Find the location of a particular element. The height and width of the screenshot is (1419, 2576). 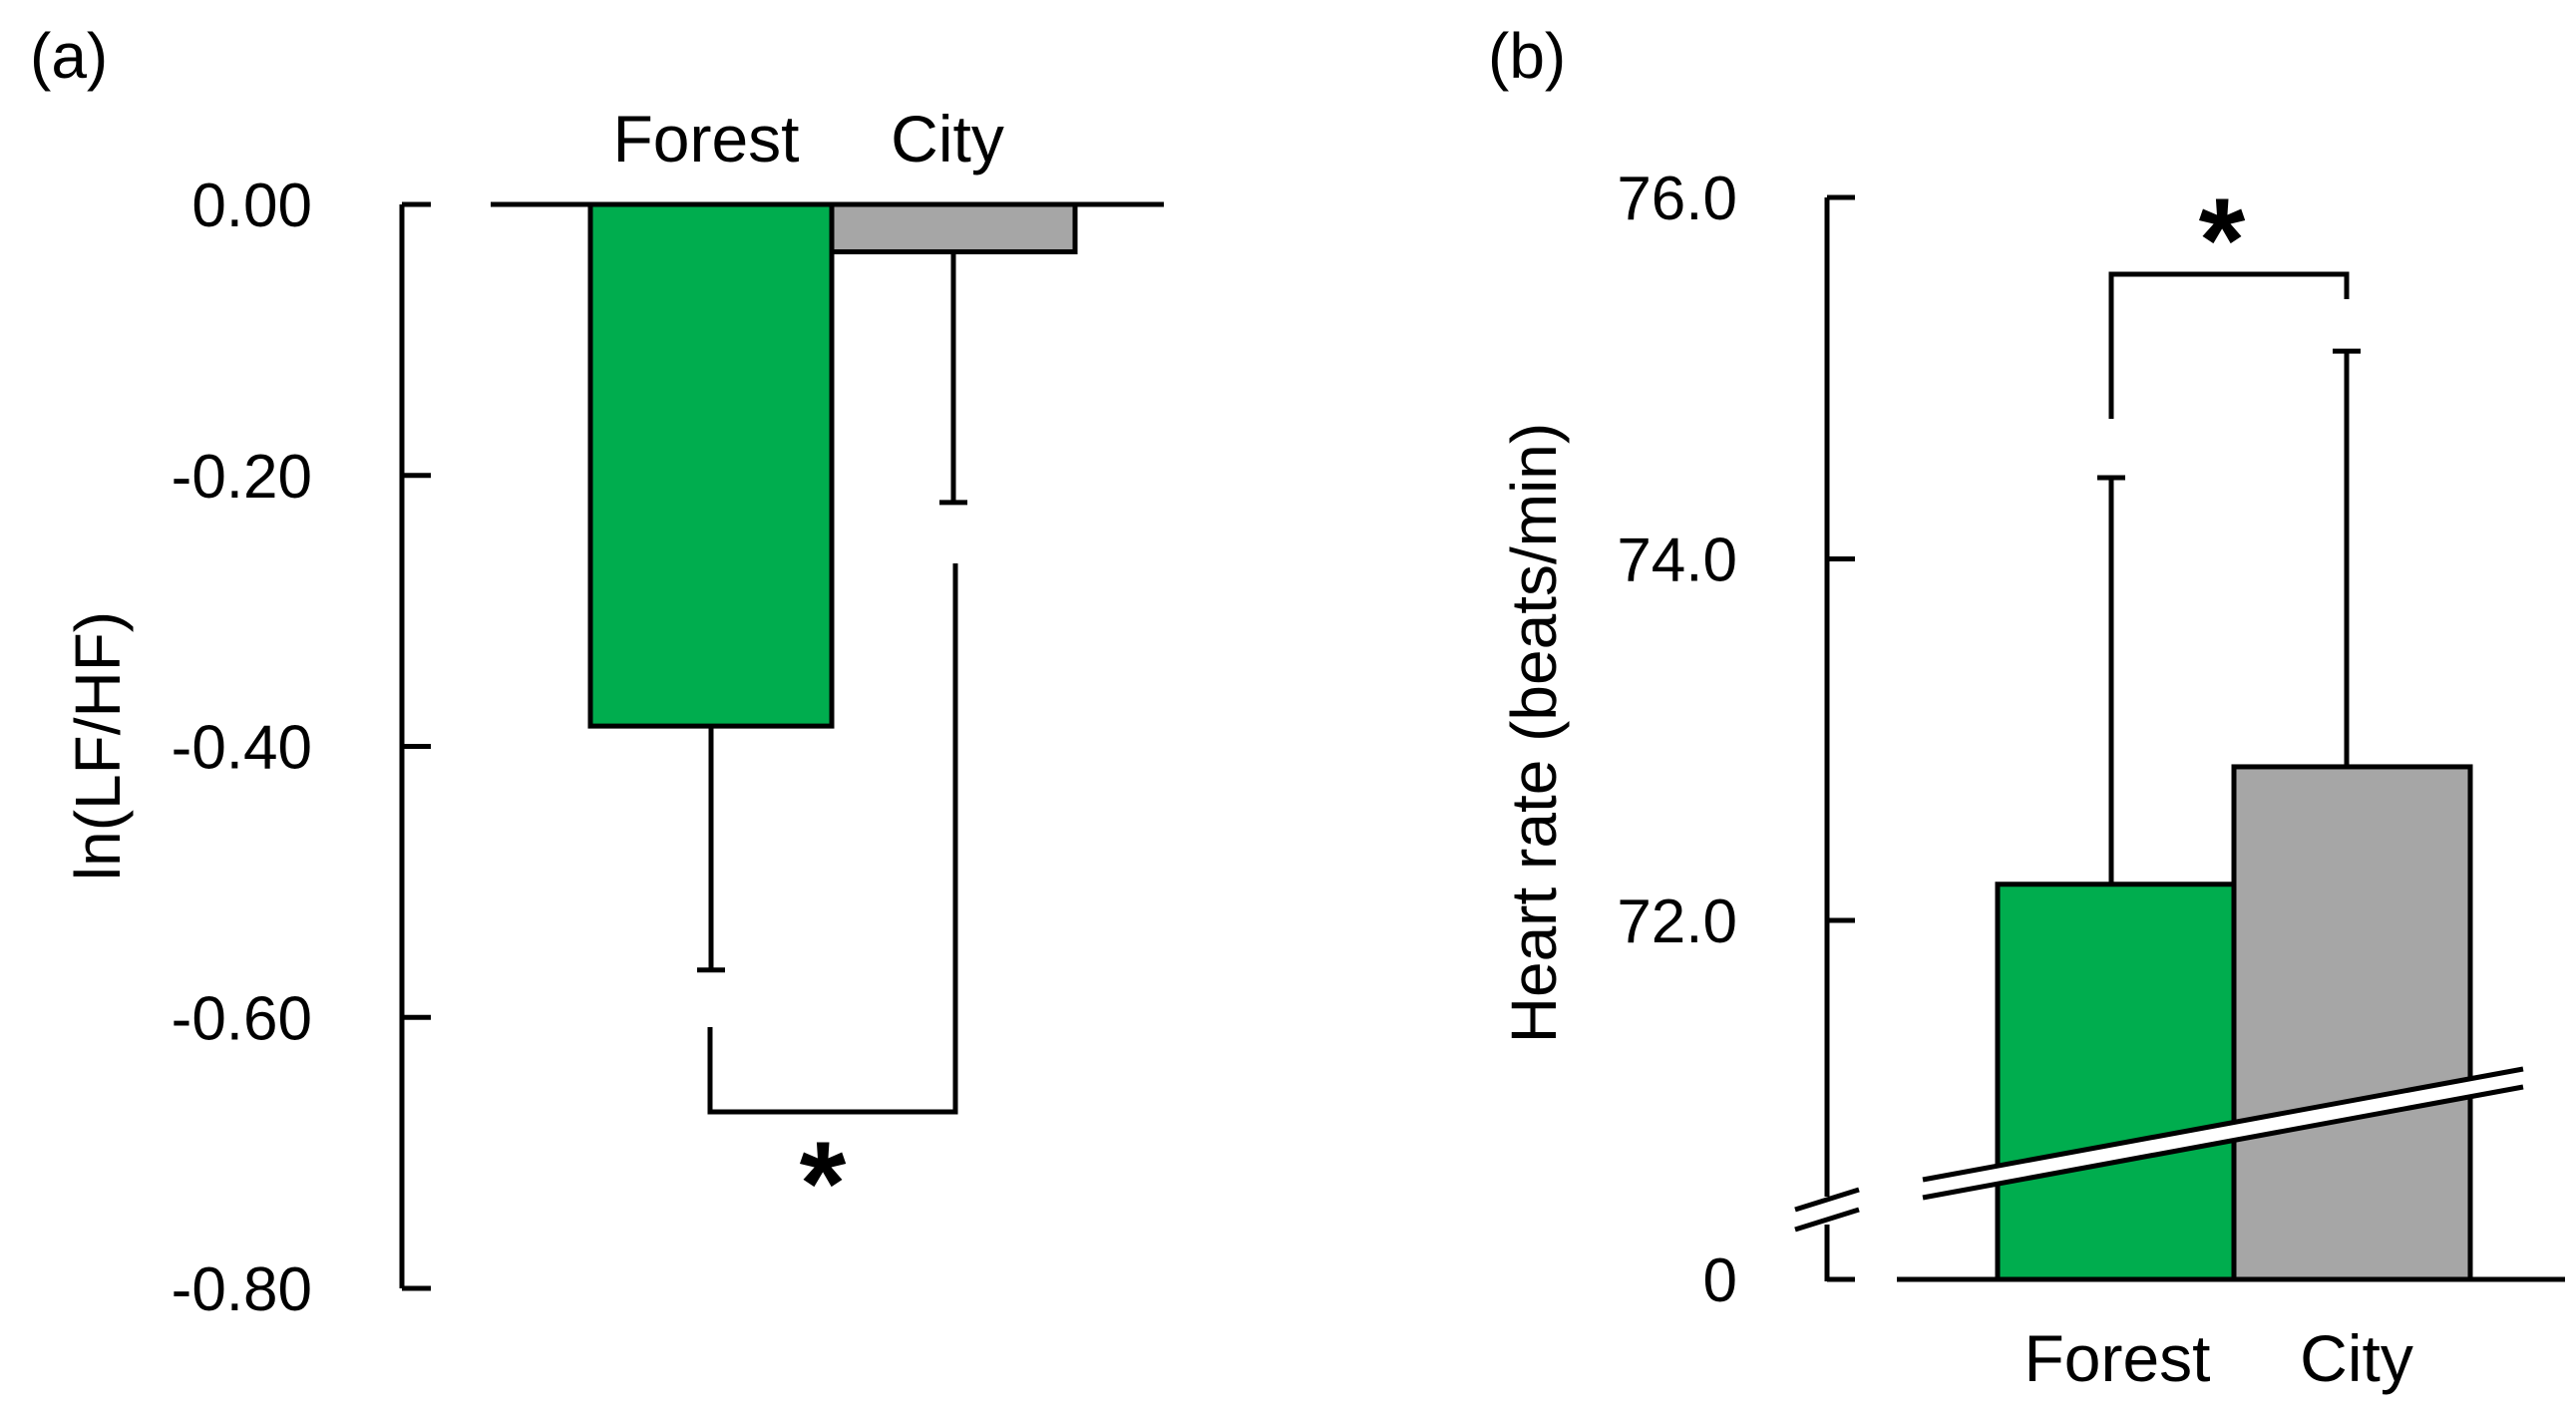

panel-a-y-tick-label: -0.60 is located at coordinates (242, 1019).